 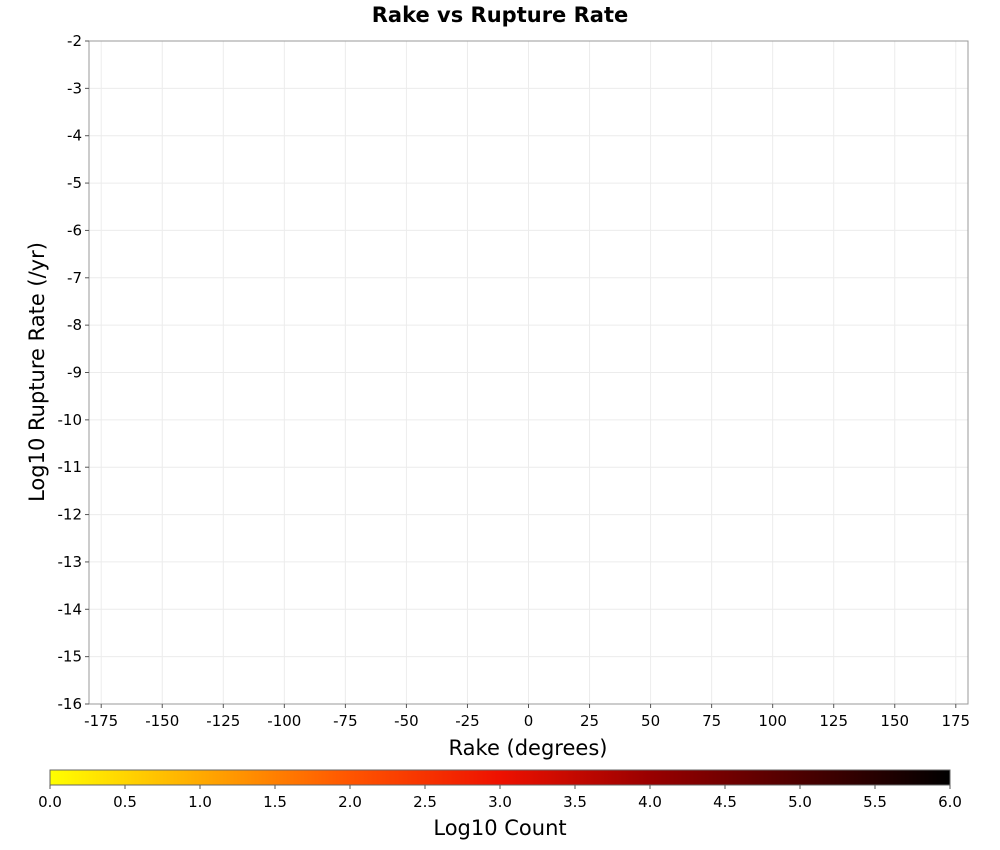 I want to click on x-tick-label-0: -175, so click(x=101, y=721).